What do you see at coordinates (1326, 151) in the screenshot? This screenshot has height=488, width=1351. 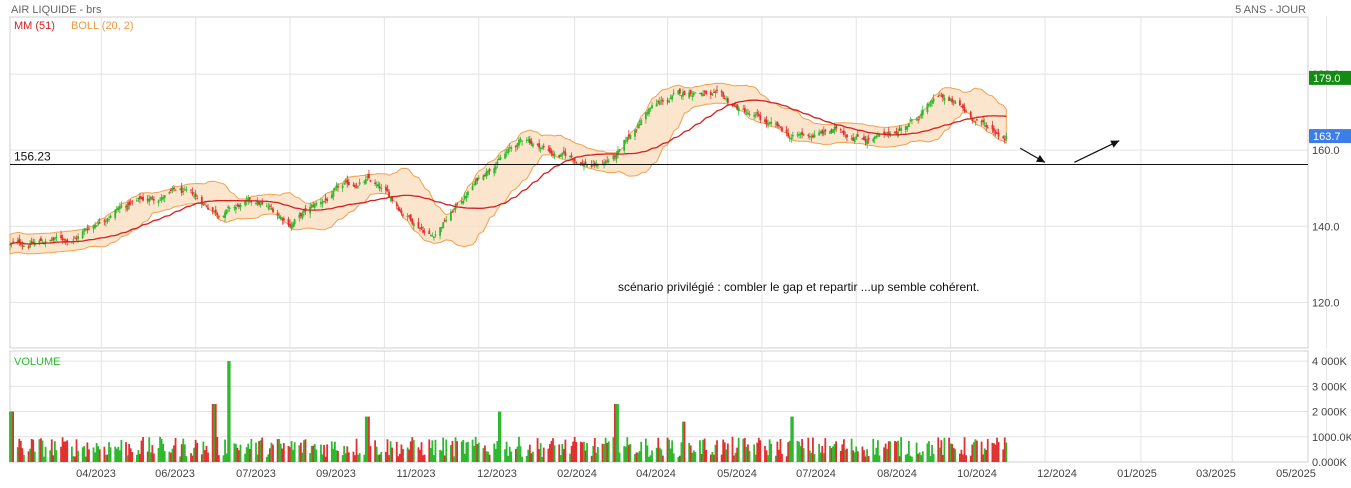 I see `price-tick-label: 160.0` at bounding box center [1326, 151].